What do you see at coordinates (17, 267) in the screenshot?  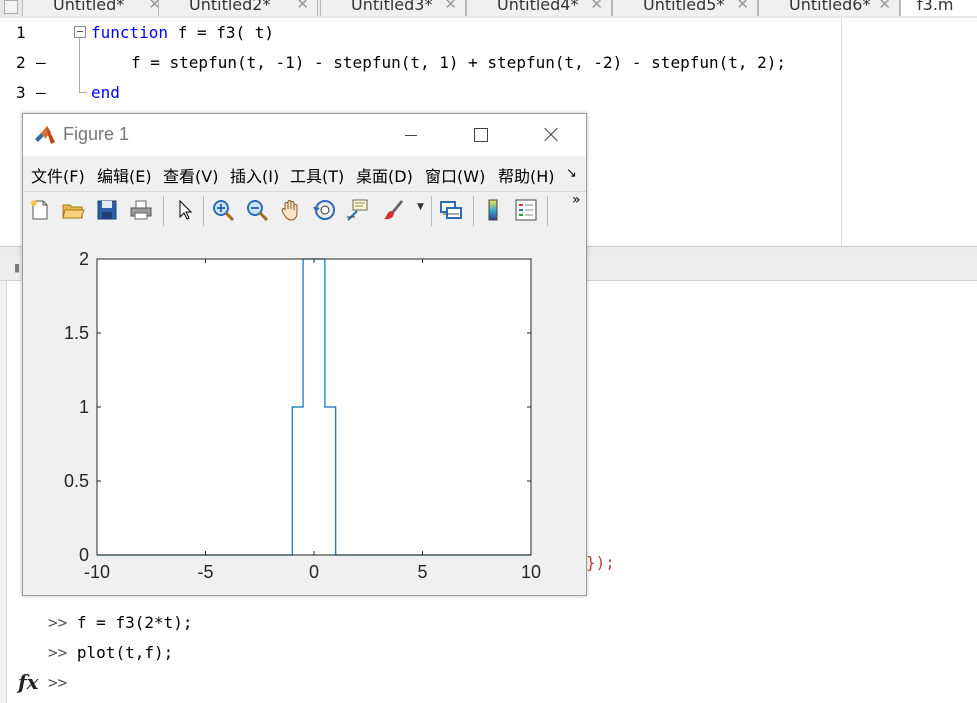 I see `pane-icon: ▮` at bounding box center [17, 267].